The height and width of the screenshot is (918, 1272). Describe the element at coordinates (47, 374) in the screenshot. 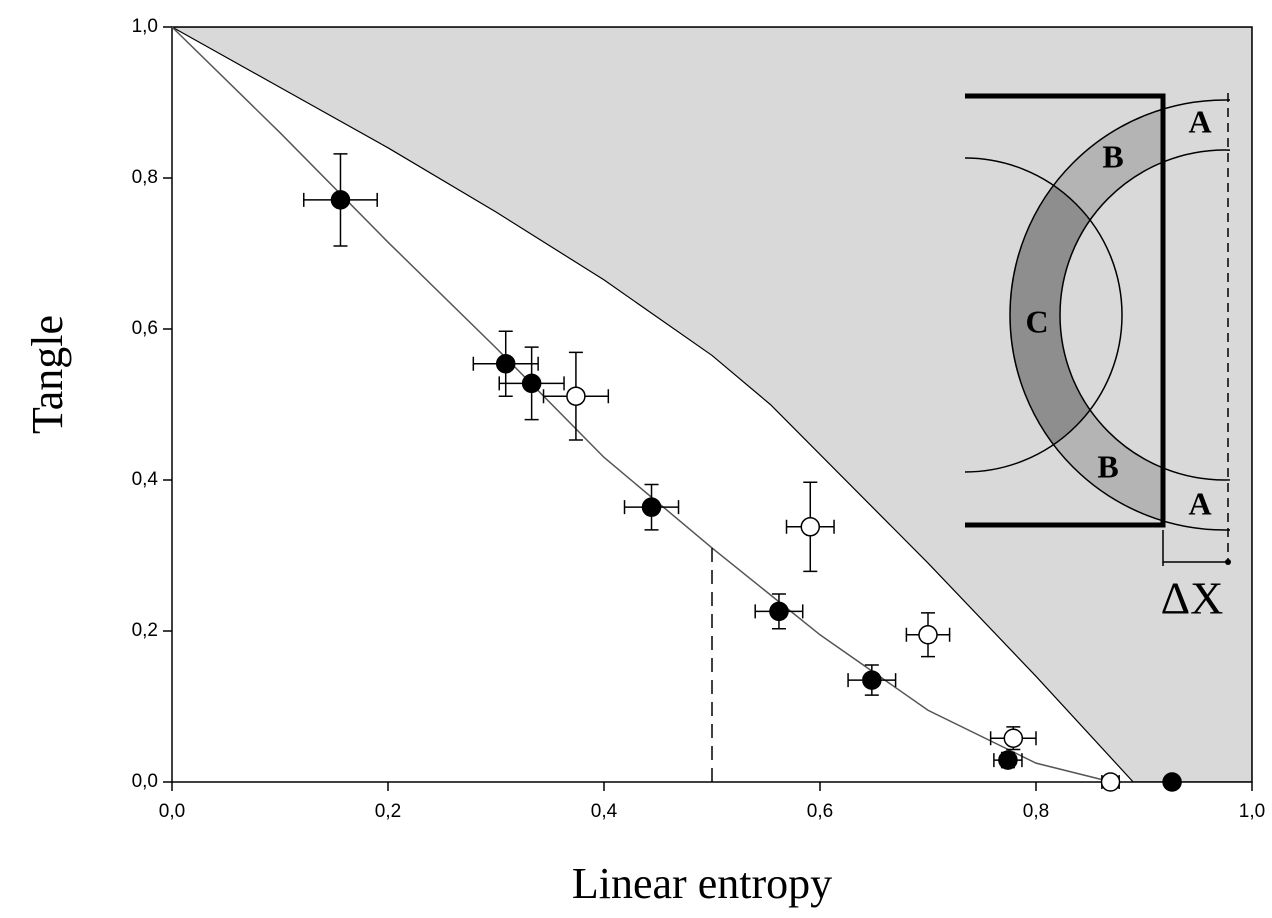

I see `y-axis-label: Tangle` at that location.